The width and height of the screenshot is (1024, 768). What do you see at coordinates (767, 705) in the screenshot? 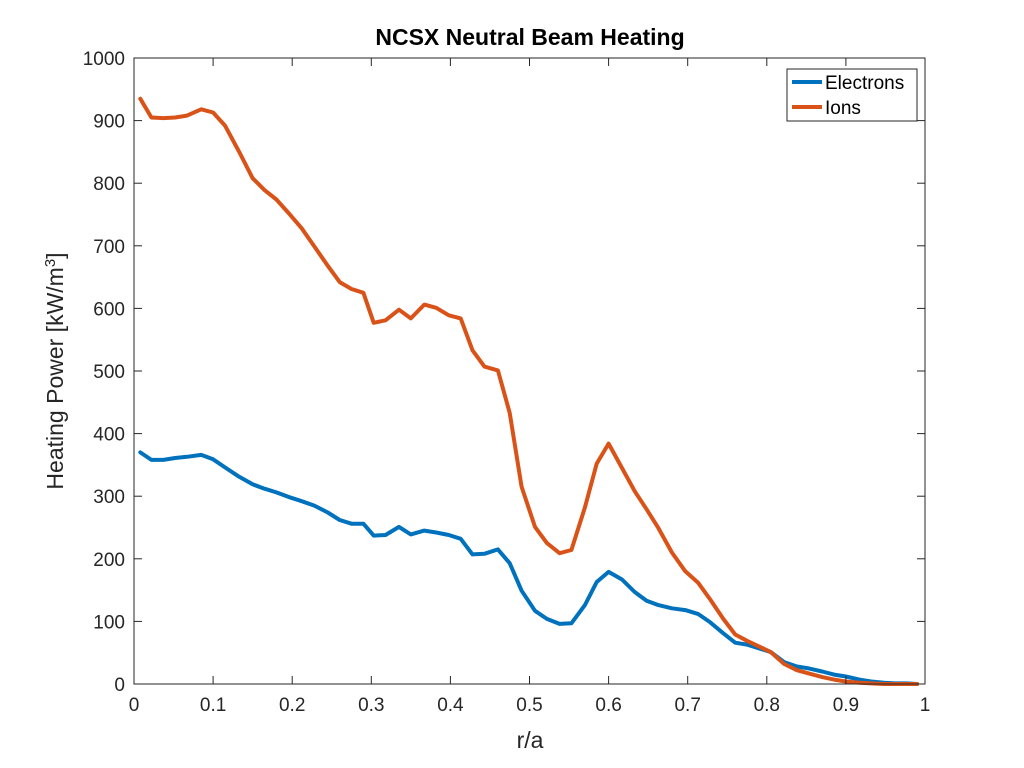
I see `x-tick-label: 0.8` at bounding box center [767, 705].